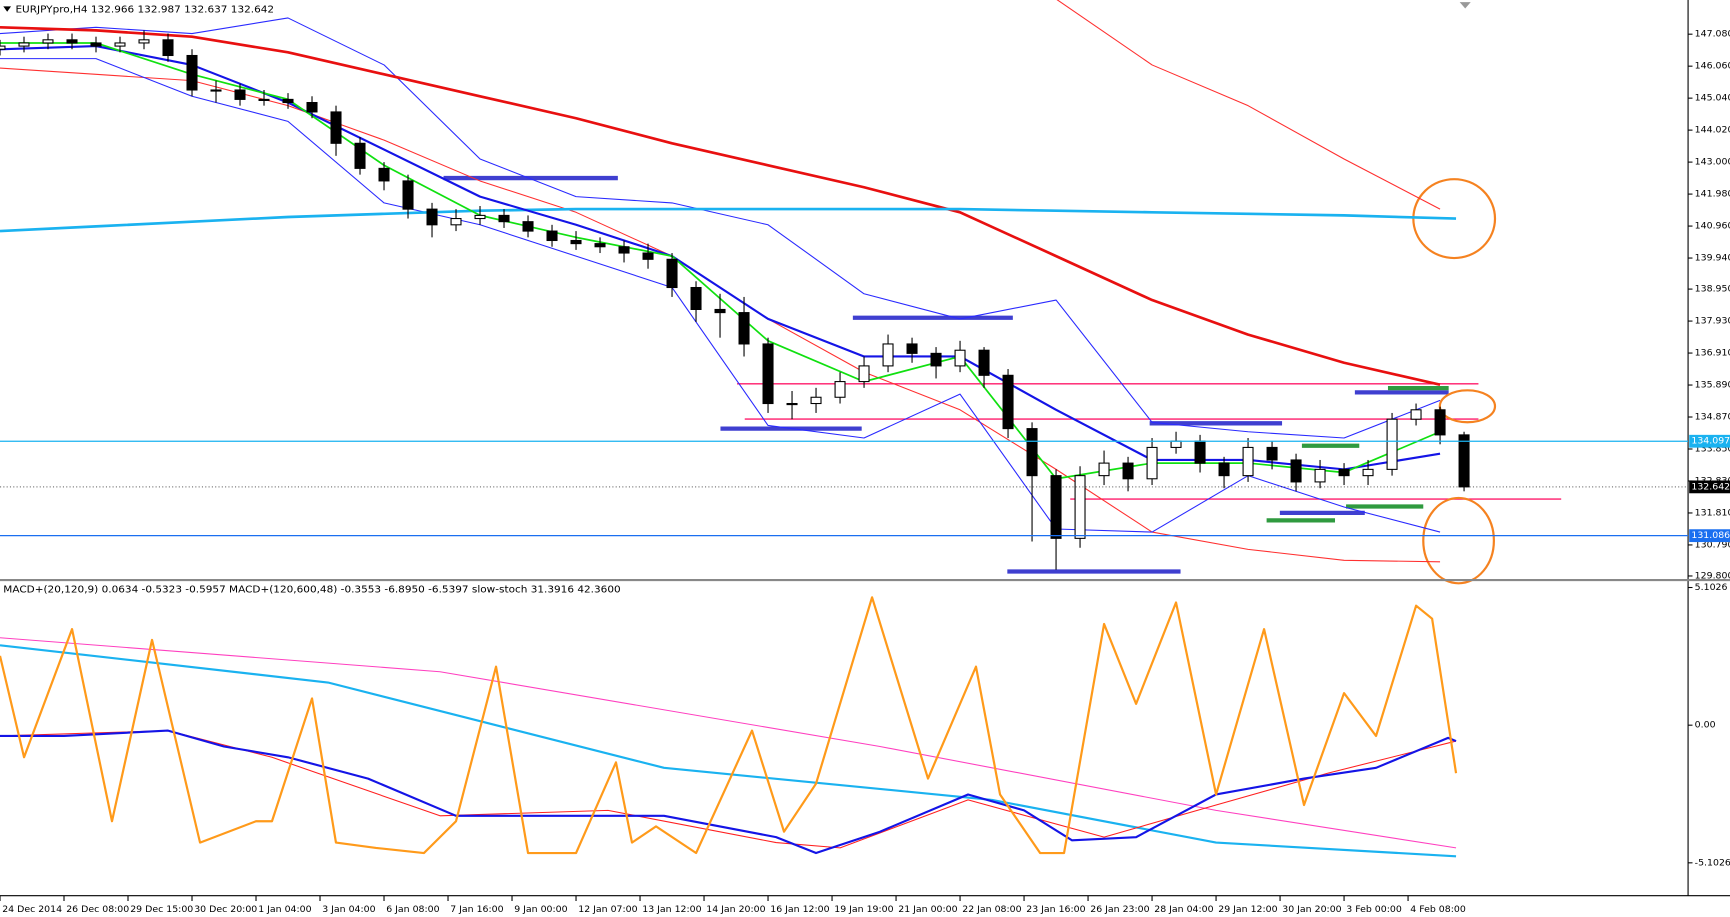 The width and height of the screenshot is (1730, 917). What do you see at coordinates (97, 909) in the screenshot?
I see `x-tick-label: 26 Dec 08:00` at bounding box center [97, 909].